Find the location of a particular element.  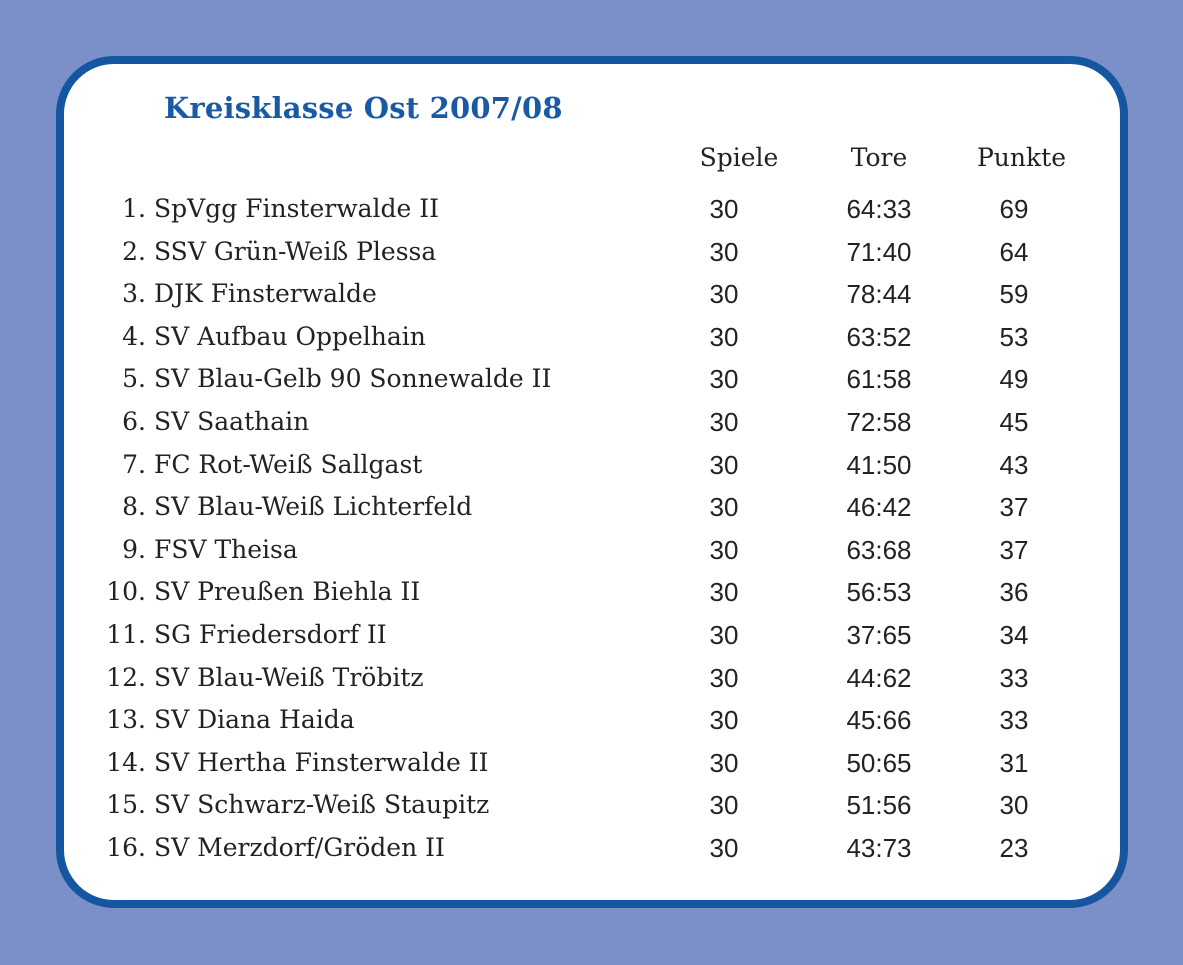

column-header-goals: Tore is located at coordinates (879, 157).